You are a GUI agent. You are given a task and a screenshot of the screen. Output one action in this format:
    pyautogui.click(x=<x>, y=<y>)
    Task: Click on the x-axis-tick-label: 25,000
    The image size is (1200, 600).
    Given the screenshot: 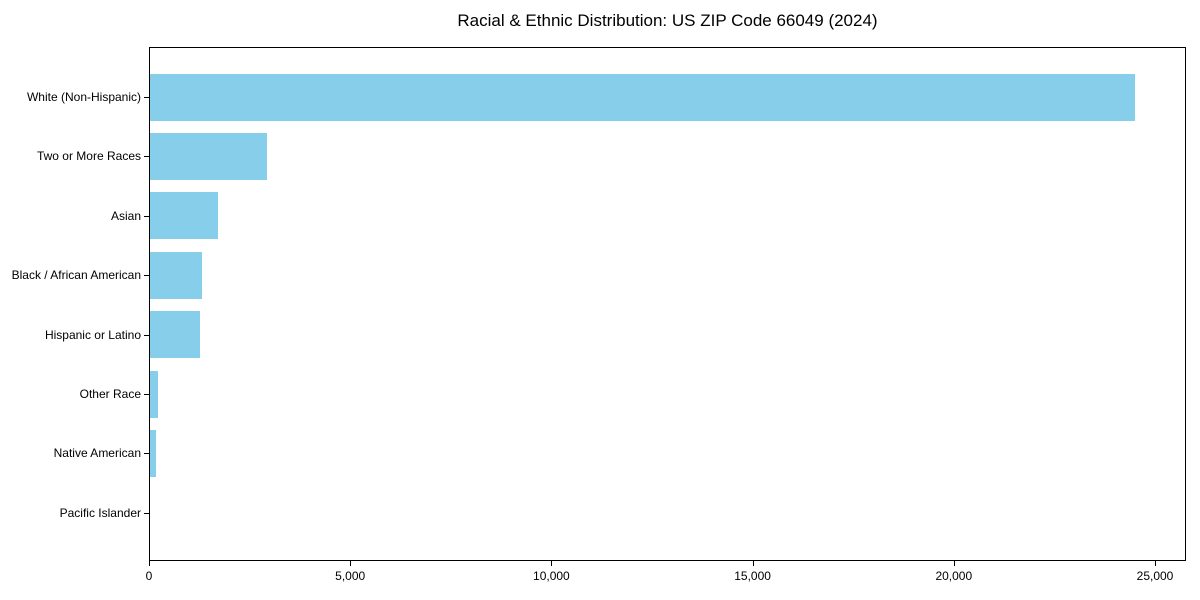 What is the action you would take?
    pyautogui.click(x=1155, y=576)
    